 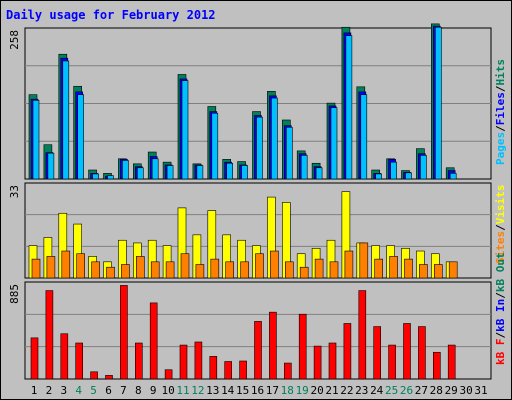 I want to click on x-tick-label: 26, so click(x=406, y=390).